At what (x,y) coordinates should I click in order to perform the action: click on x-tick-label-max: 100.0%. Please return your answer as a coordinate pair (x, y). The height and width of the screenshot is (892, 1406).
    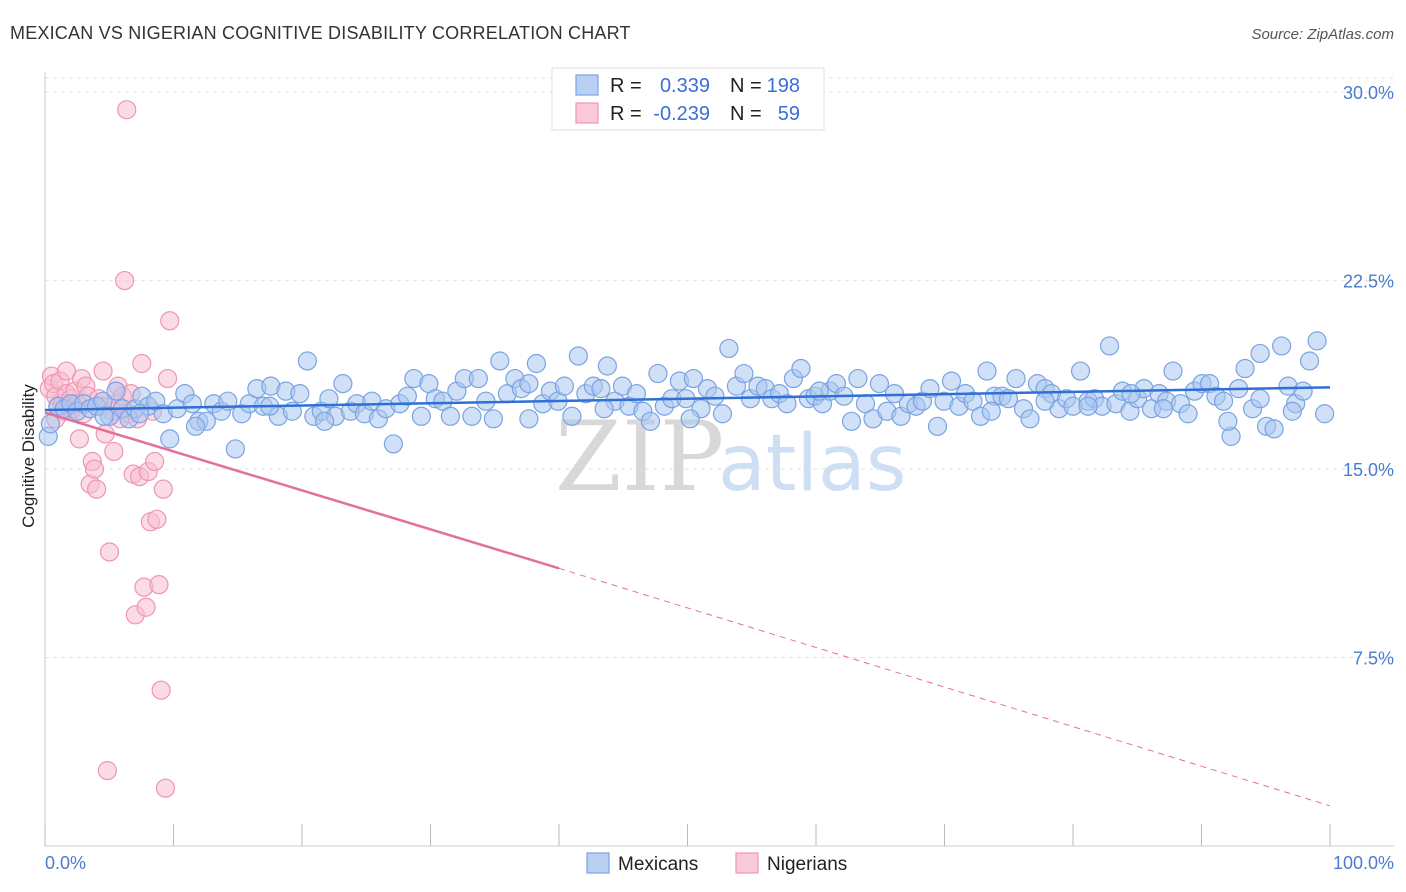
    Looking at the image, I should click on (1363, 863).